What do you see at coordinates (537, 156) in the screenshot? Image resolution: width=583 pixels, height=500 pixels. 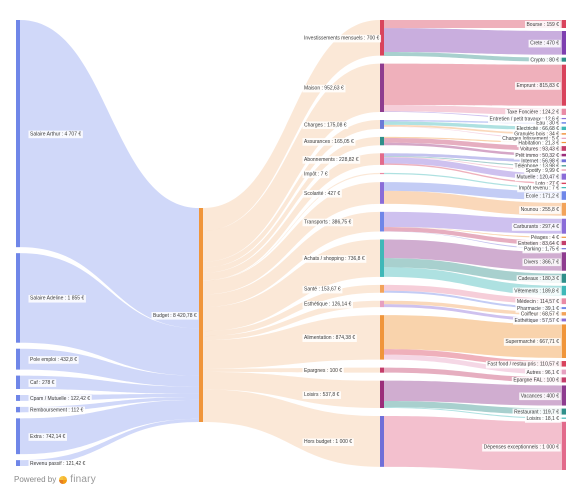 I see `node-label-3-12: Prêt immo : 50,32 €` at bounding box center [537, 156].